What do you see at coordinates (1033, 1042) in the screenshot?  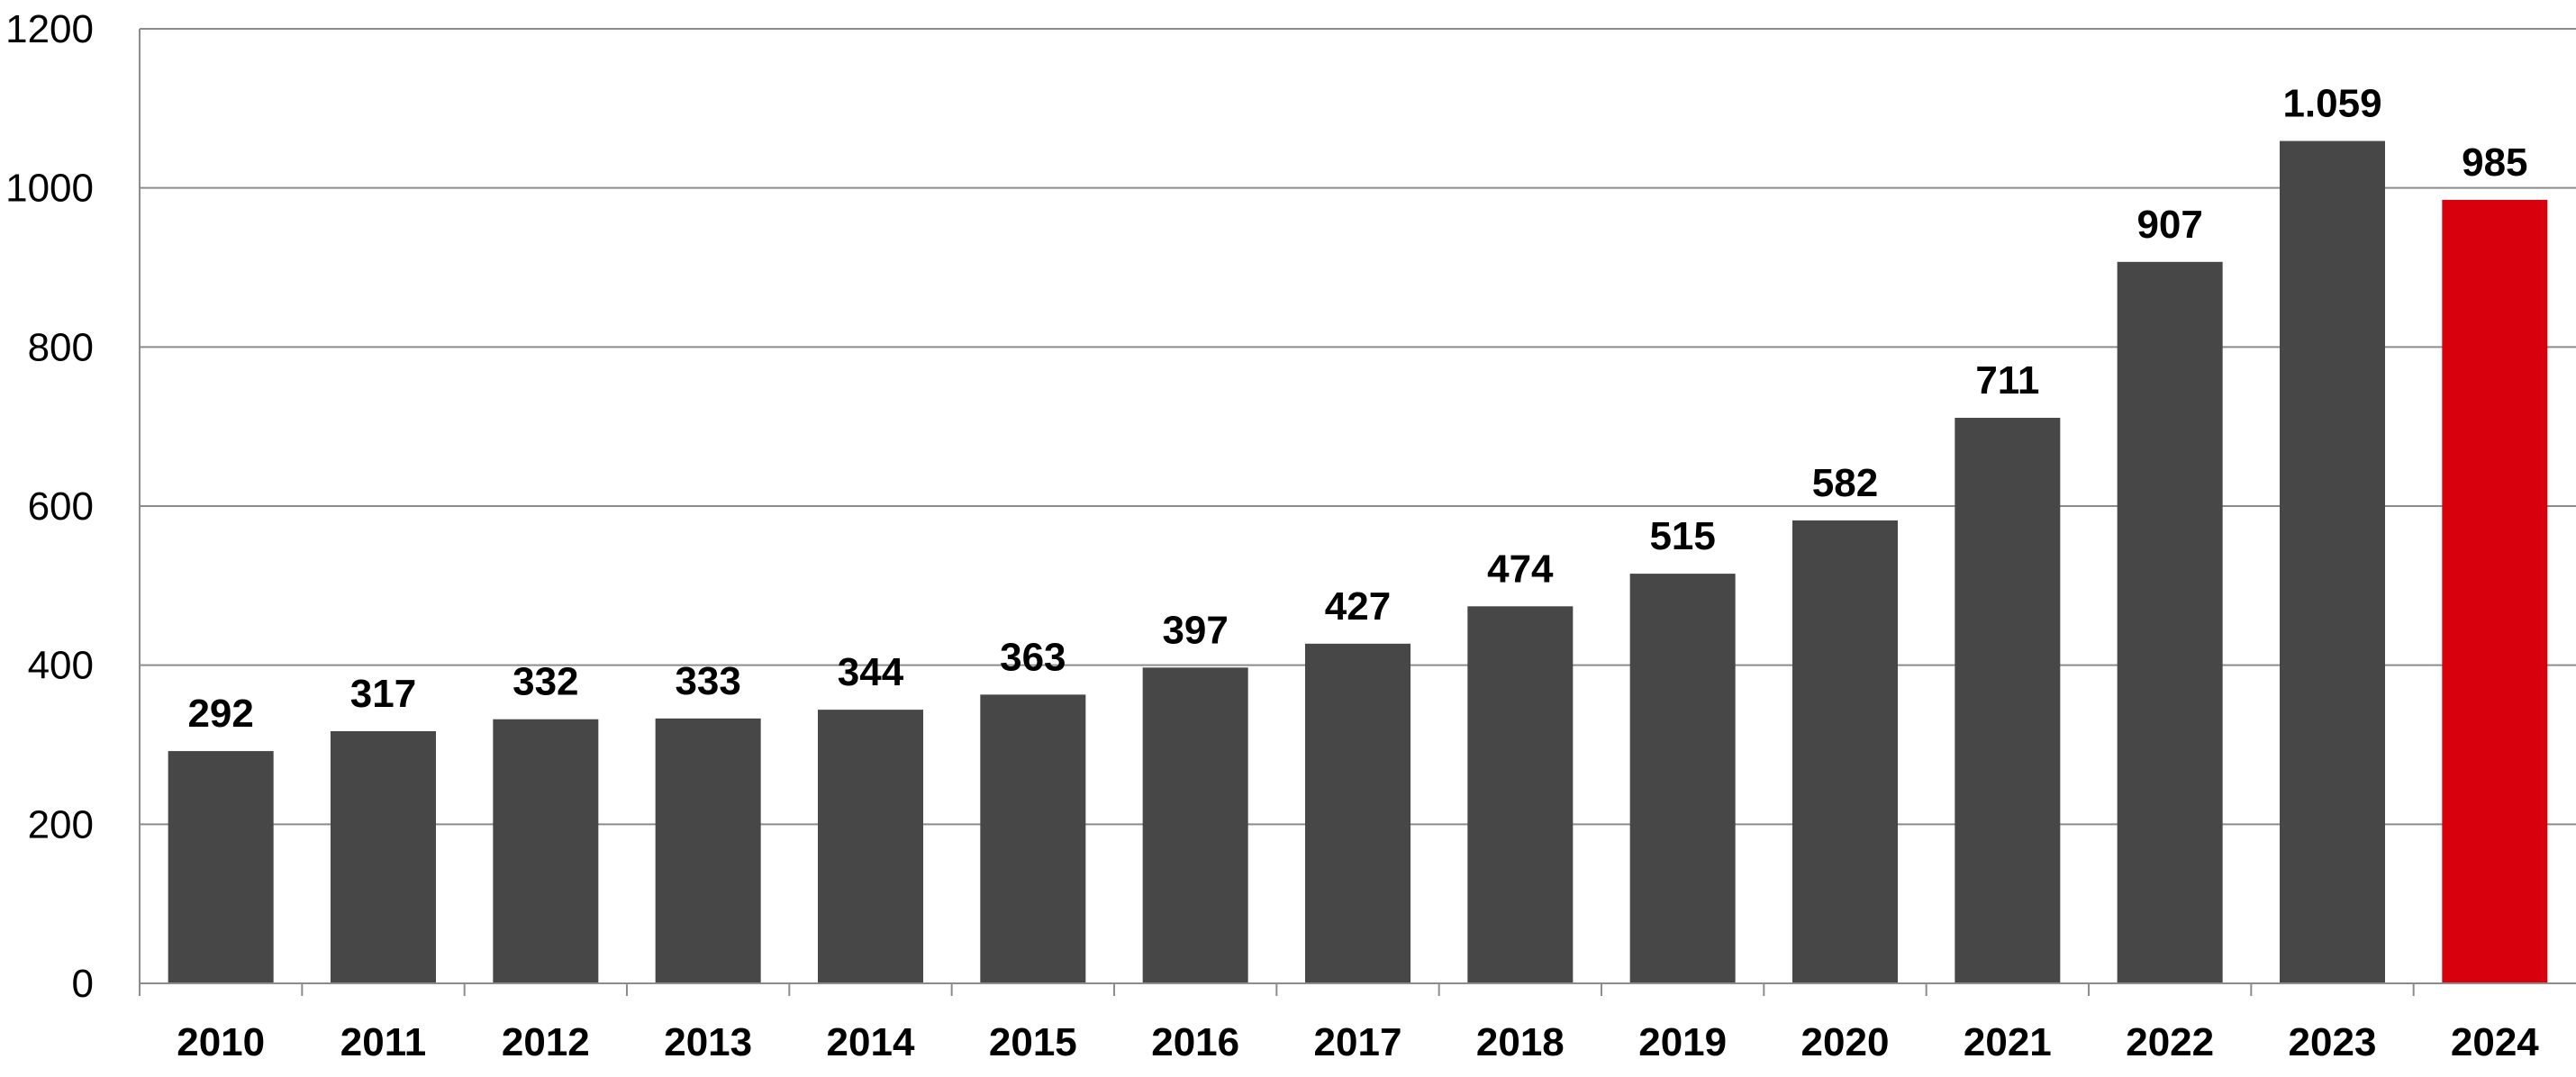 I see `x-tick-label-2015: 2015` at bounding box center [1033, 1042].